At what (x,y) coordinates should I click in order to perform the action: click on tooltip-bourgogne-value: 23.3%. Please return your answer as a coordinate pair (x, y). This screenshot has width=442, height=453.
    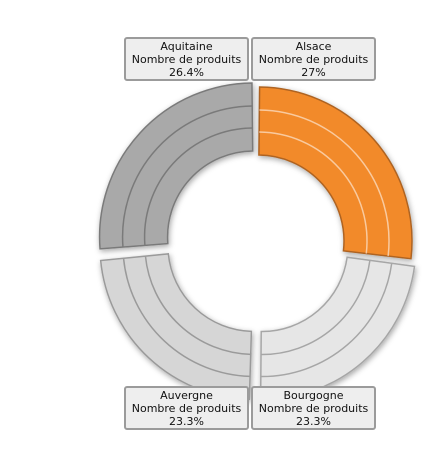
    Looking at the image, I should click on (313, 421).